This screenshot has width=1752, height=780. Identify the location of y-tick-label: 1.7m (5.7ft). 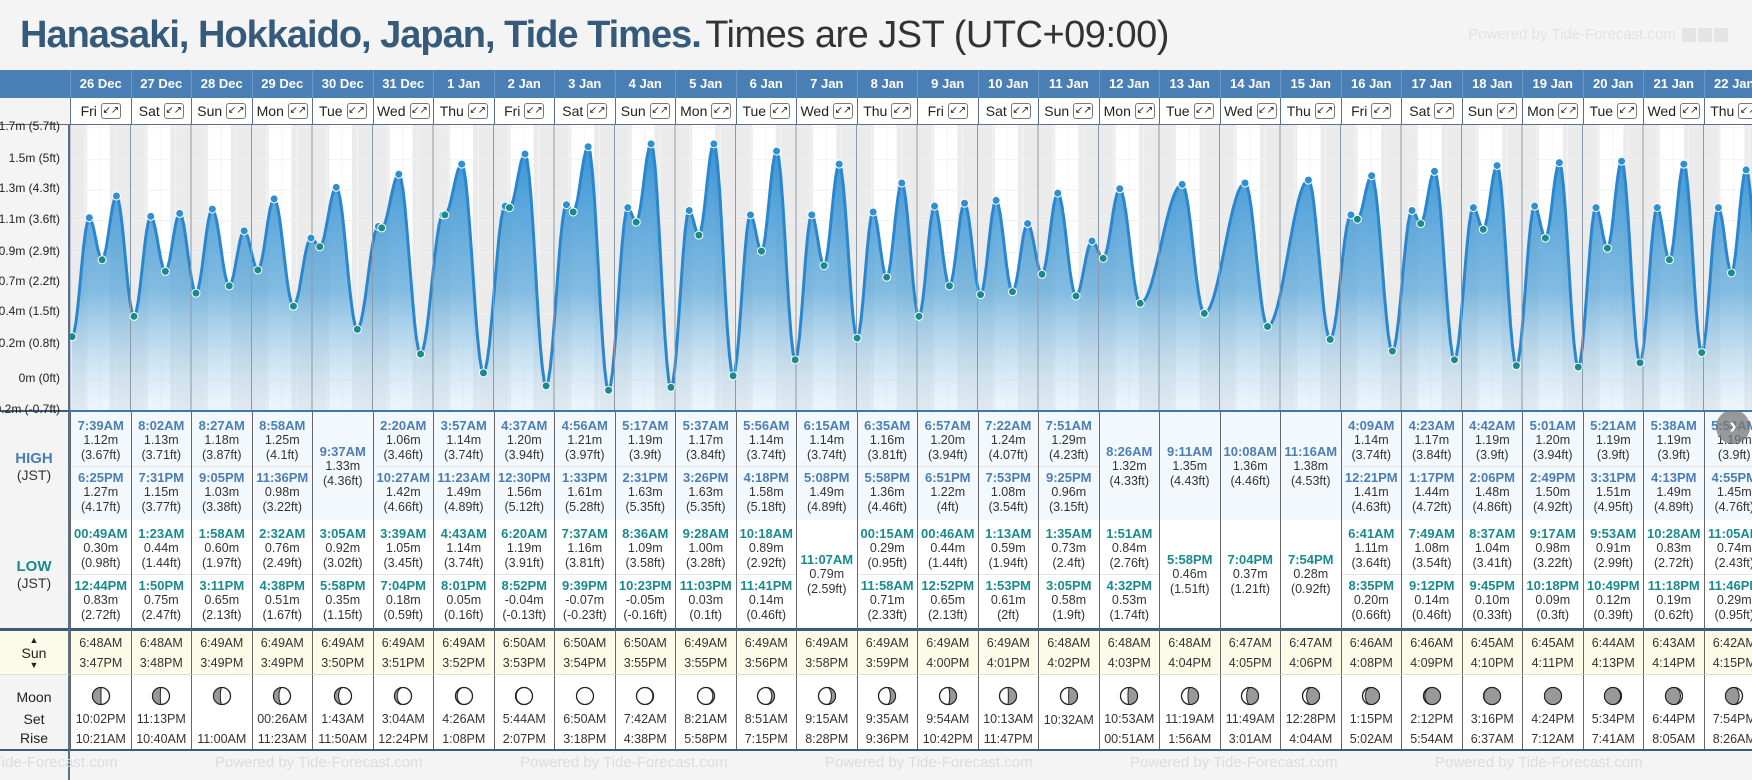
(30, 125).